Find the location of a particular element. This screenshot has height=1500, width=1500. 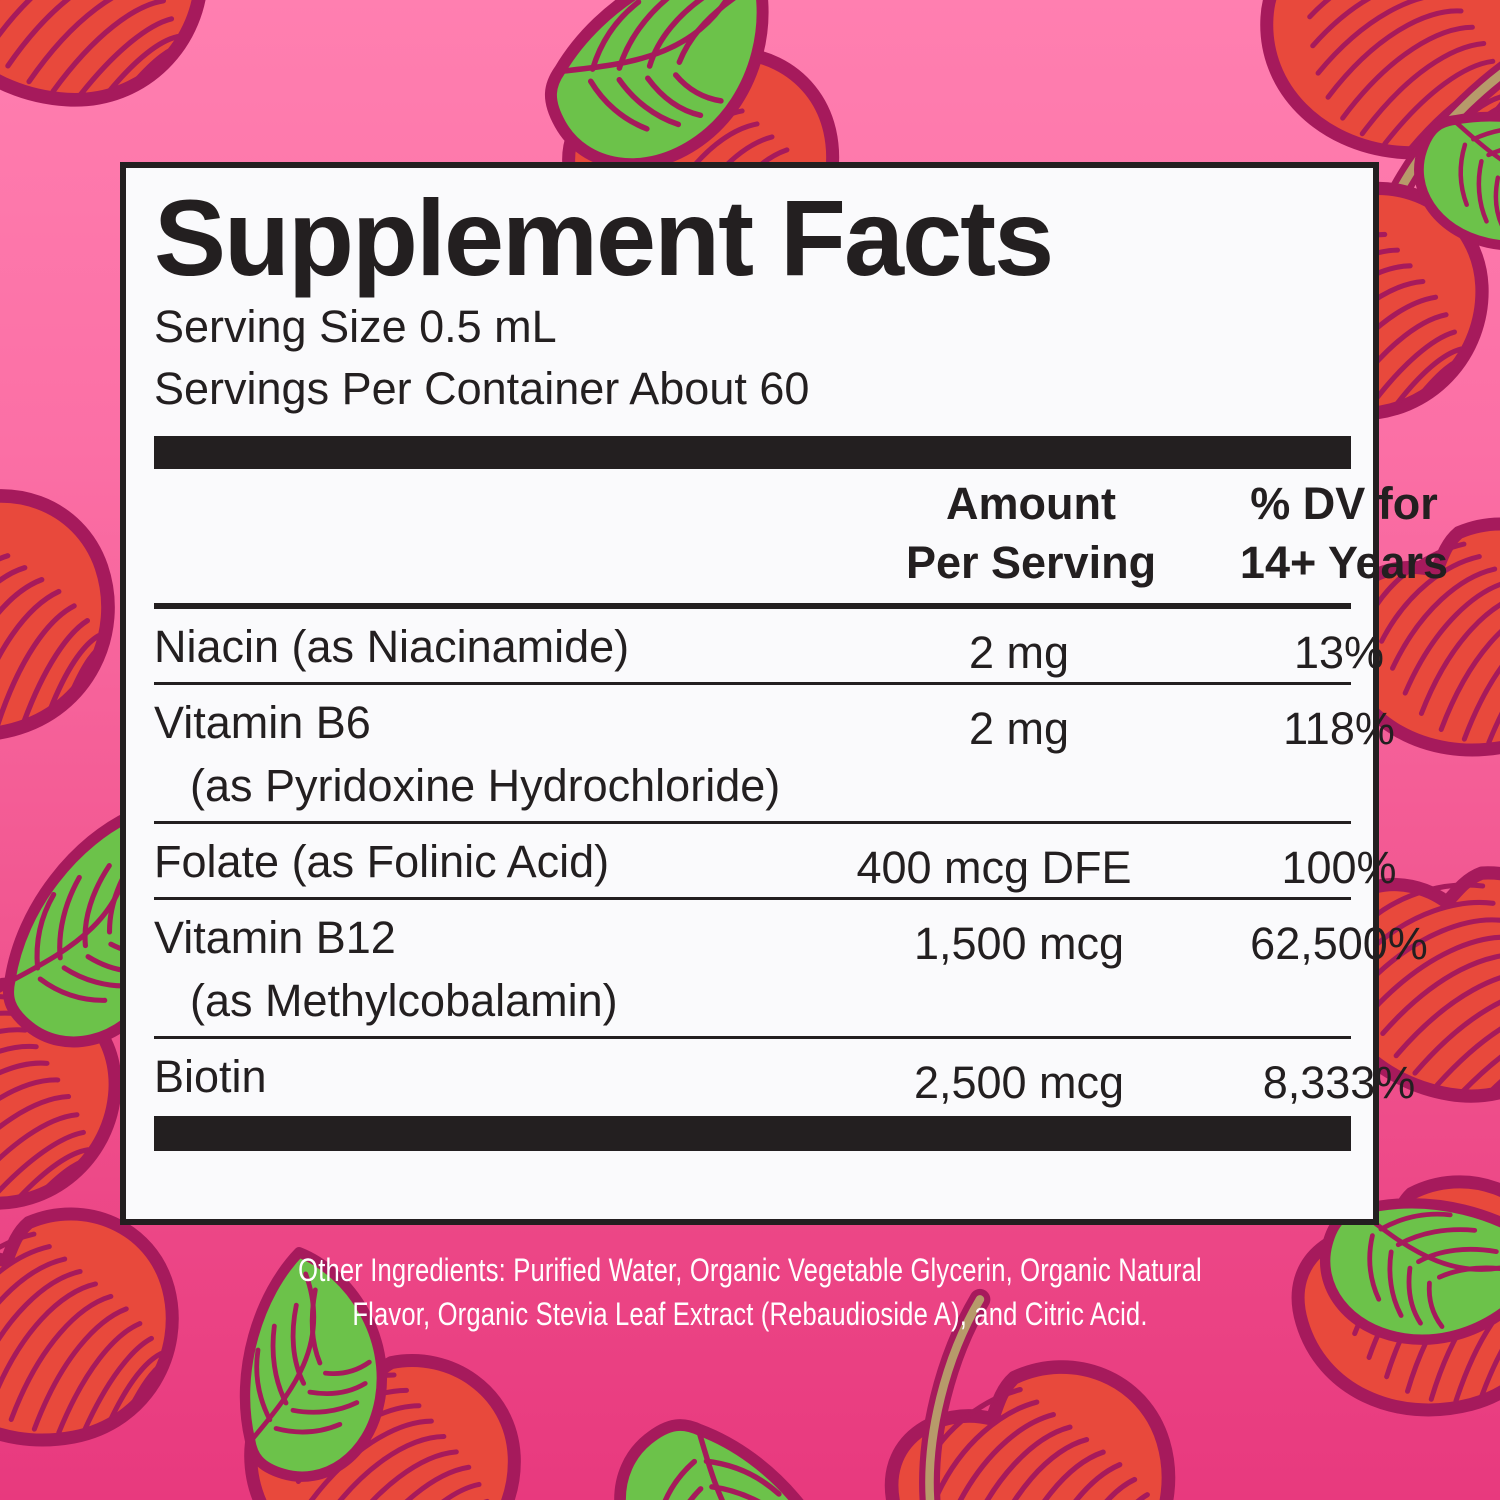

serving-size: Serving Size 0.5 mL is located at coordinates (355, 326).